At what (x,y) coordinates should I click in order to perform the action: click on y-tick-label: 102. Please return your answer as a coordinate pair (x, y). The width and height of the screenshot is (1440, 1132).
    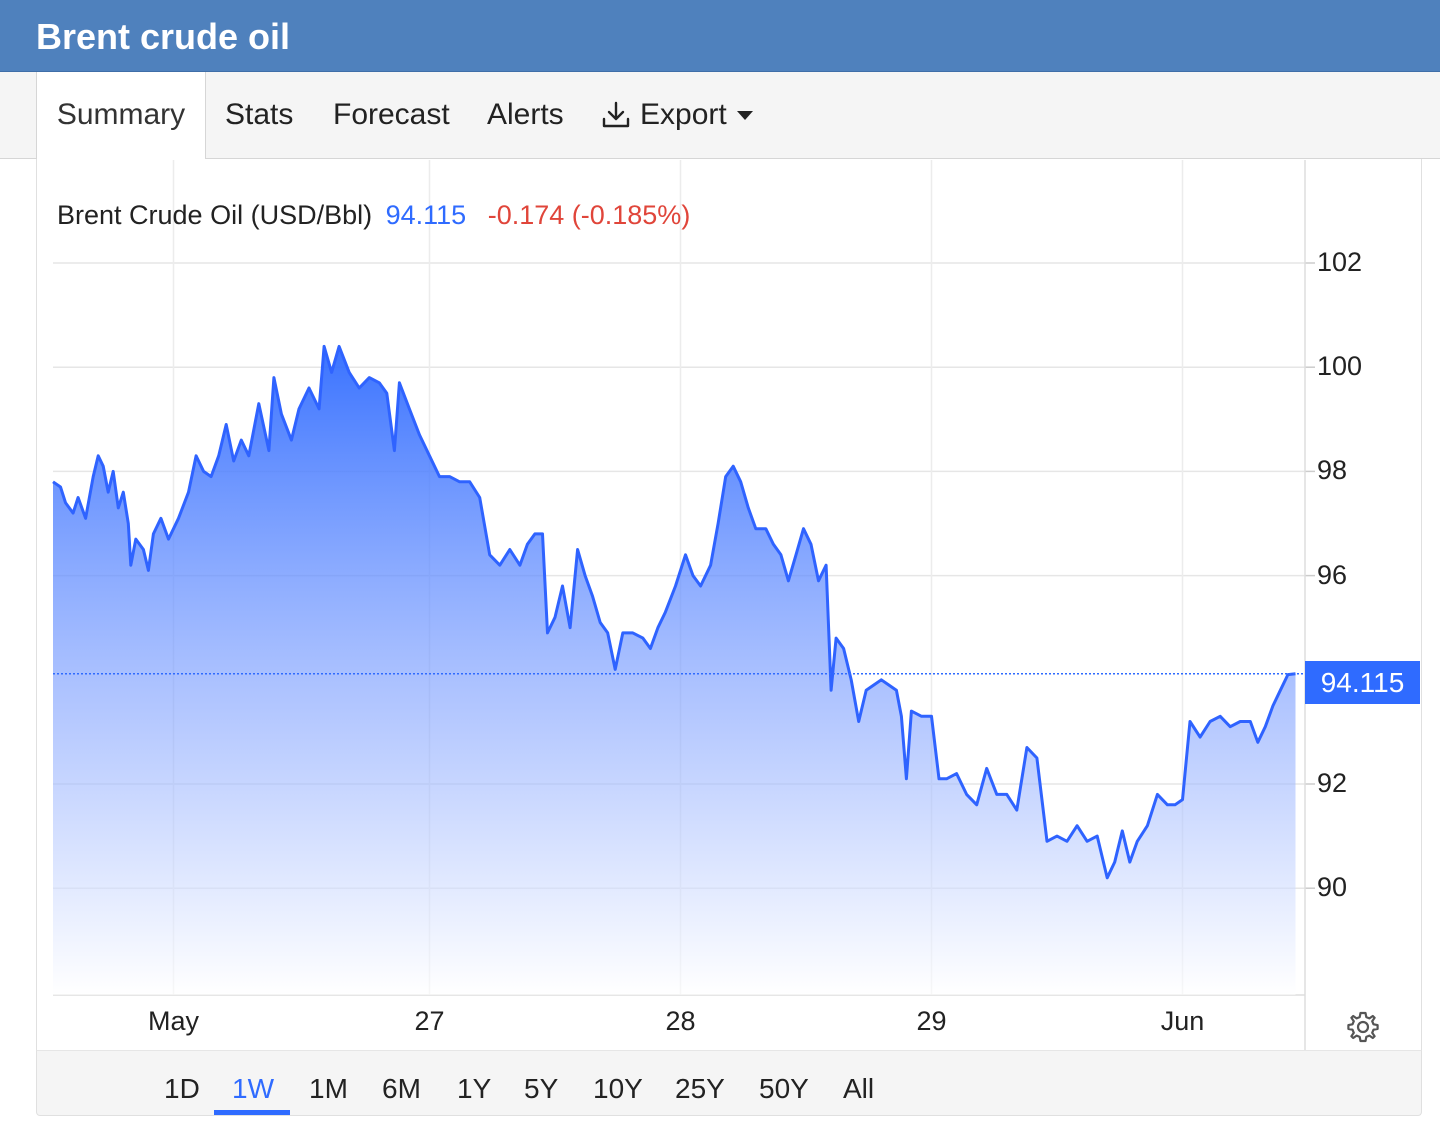
    Looking at the image, I should click on (1340, 262).